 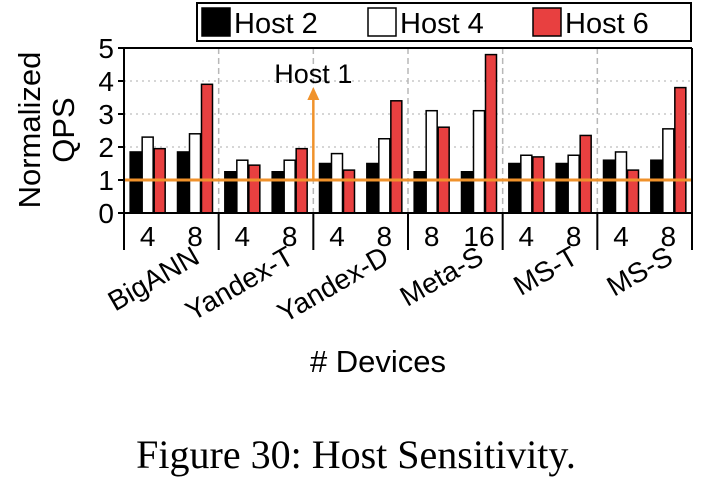 What do you see at coordinates (290, 236) in the screenshot?
I see `device-tick-yandex-t-1: 8` at bounding box center [290, 236].